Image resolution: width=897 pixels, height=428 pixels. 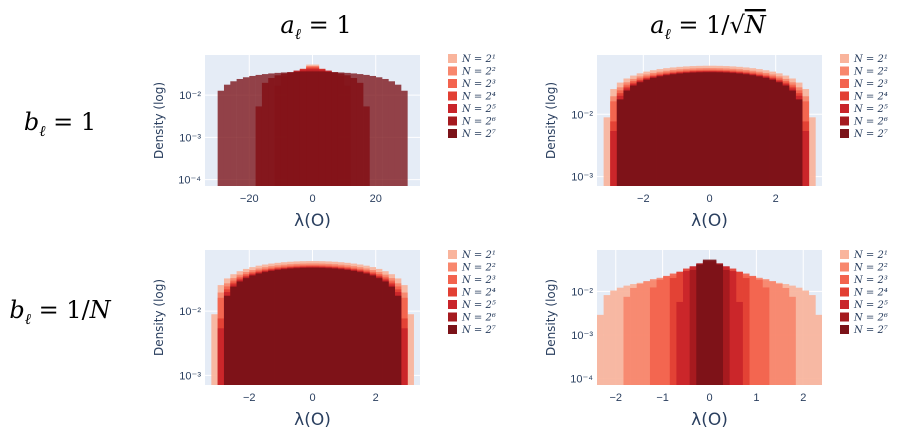 What do you see at coordinates (870, 134) in the screenshot?
I see `legend-label: N = 2⁷` at bounding box center [870, 134].